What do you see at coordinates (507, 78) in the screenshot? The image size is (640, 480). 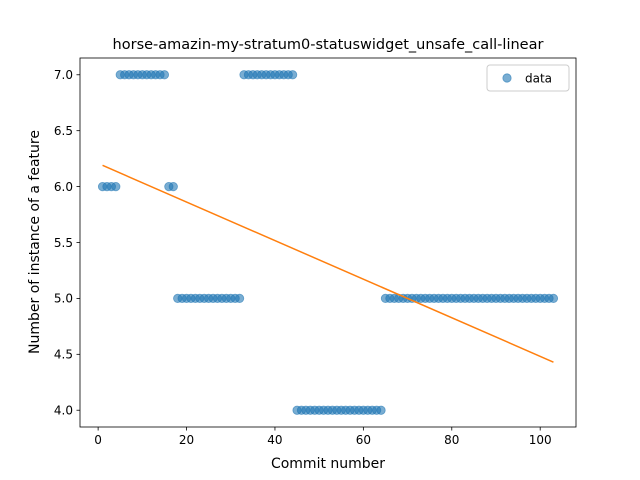 I see `legend-marker` at bounding box center [507, 78].